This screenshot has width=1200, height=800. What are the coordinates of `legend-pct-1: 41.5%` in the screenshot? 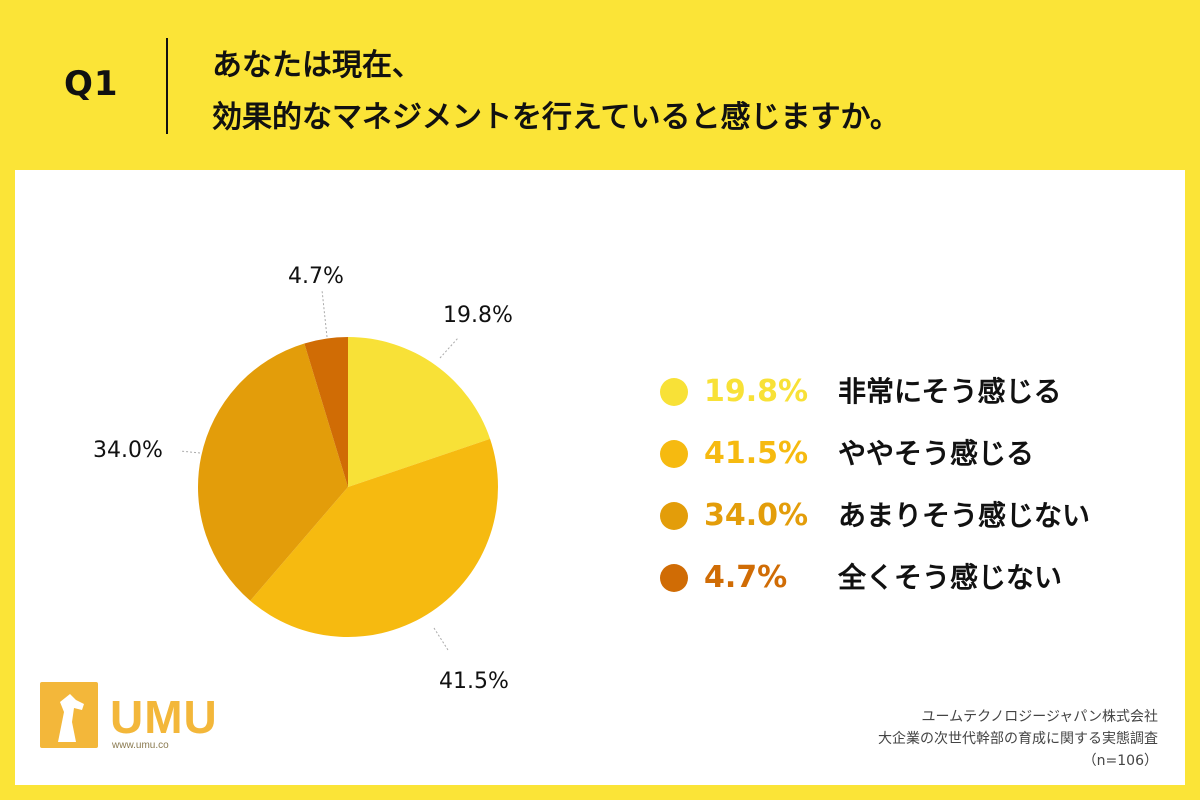 It's located at (756, 453).